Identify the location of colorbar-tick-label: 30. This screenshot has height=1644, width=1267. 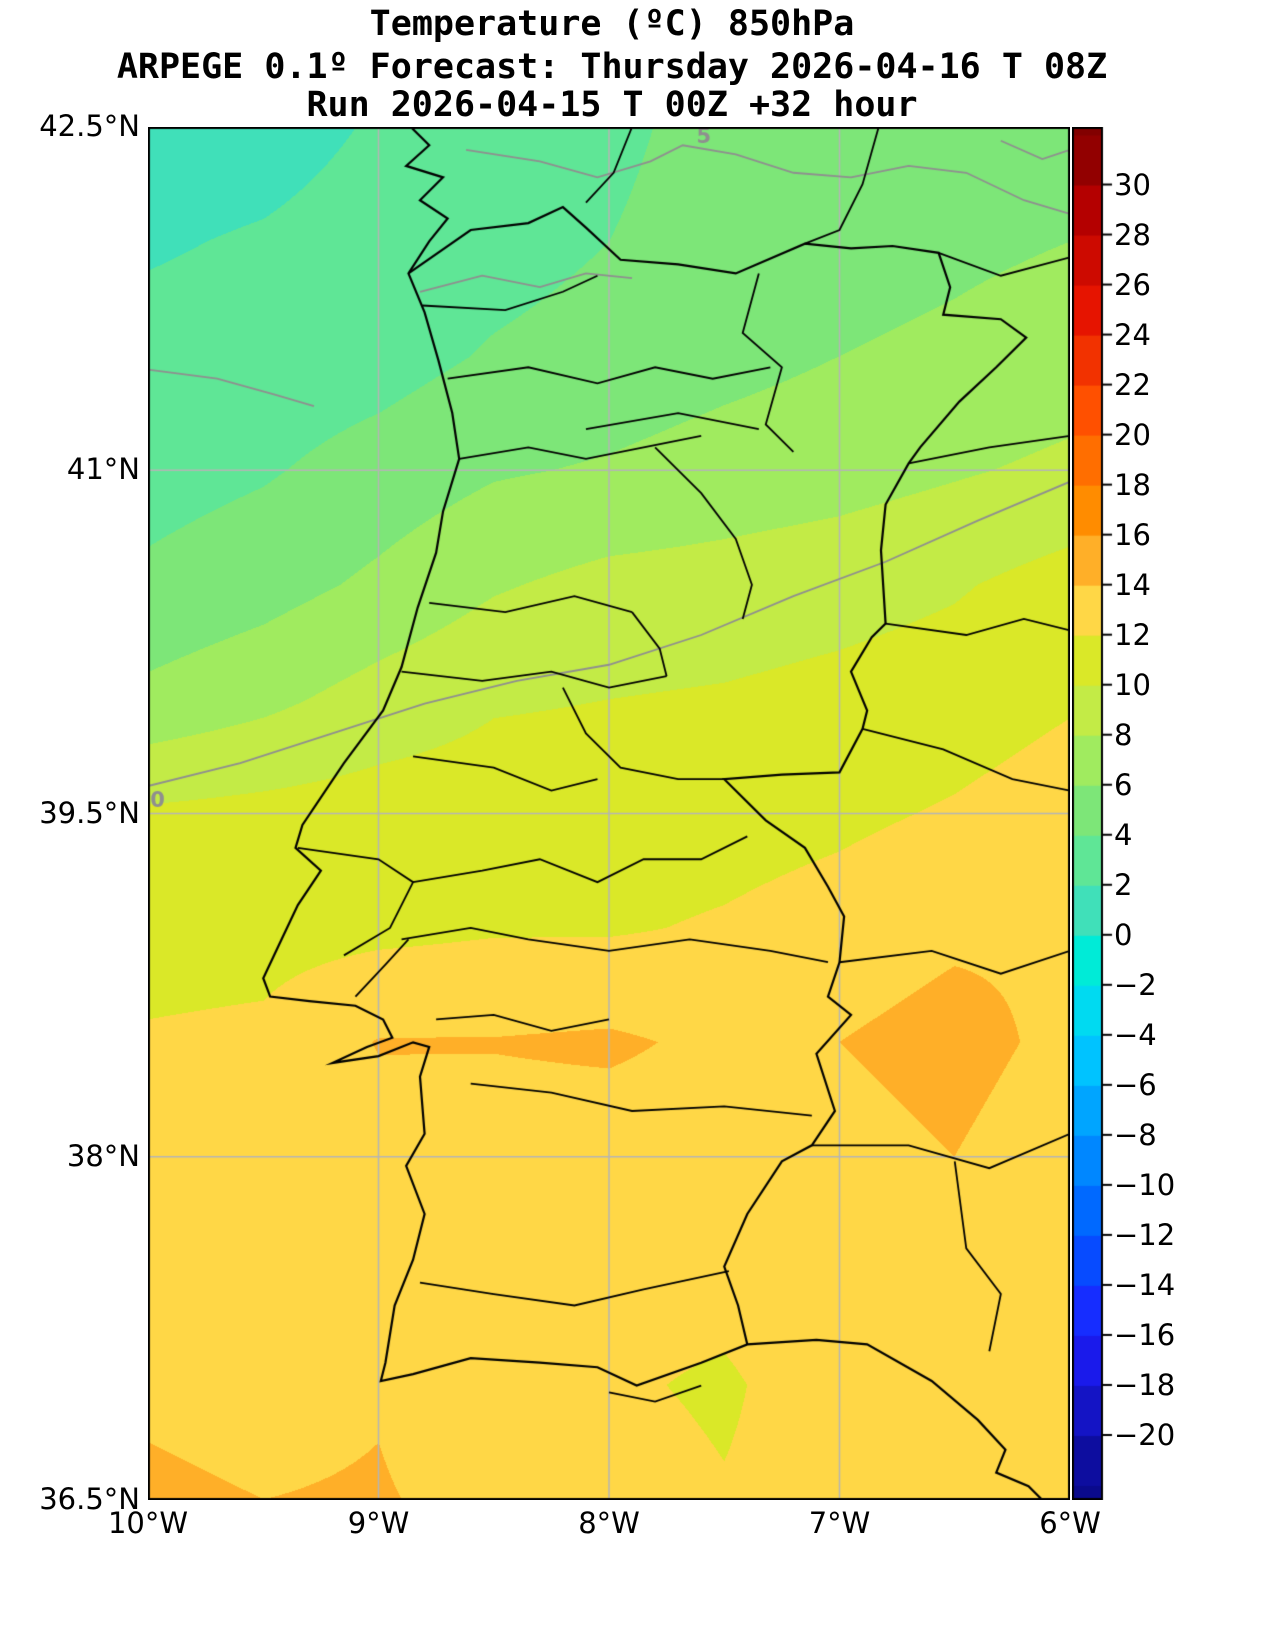
(1132, 184).